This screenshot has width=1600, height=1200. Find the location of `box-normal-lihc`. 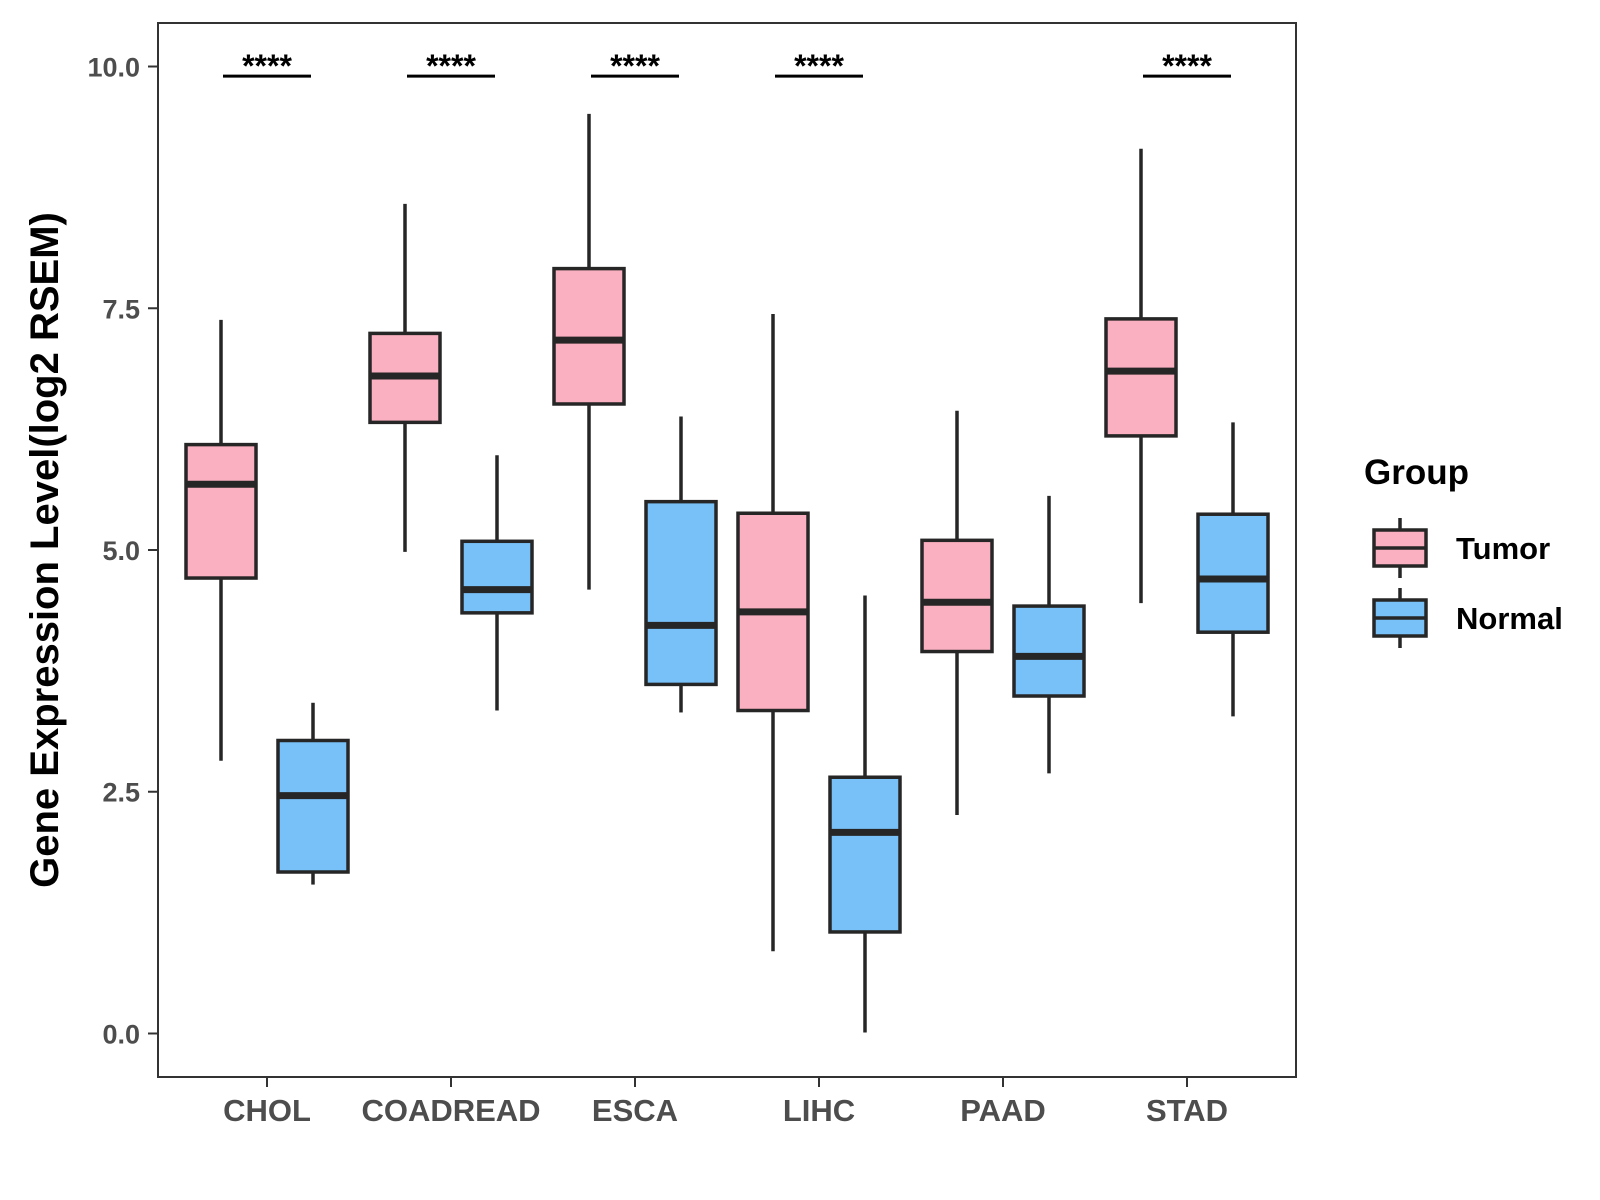

box-normal-lihc is located at coordinates (865, 814).